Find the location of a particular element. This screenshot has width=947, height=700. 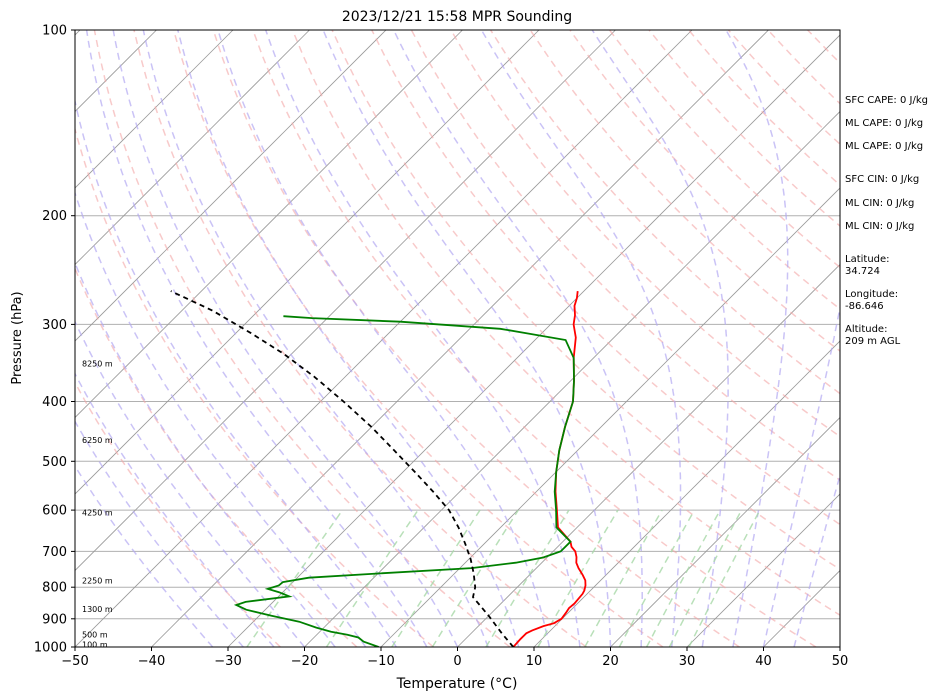

annotation-text: -86.646 is located at coordinates (864, 306).